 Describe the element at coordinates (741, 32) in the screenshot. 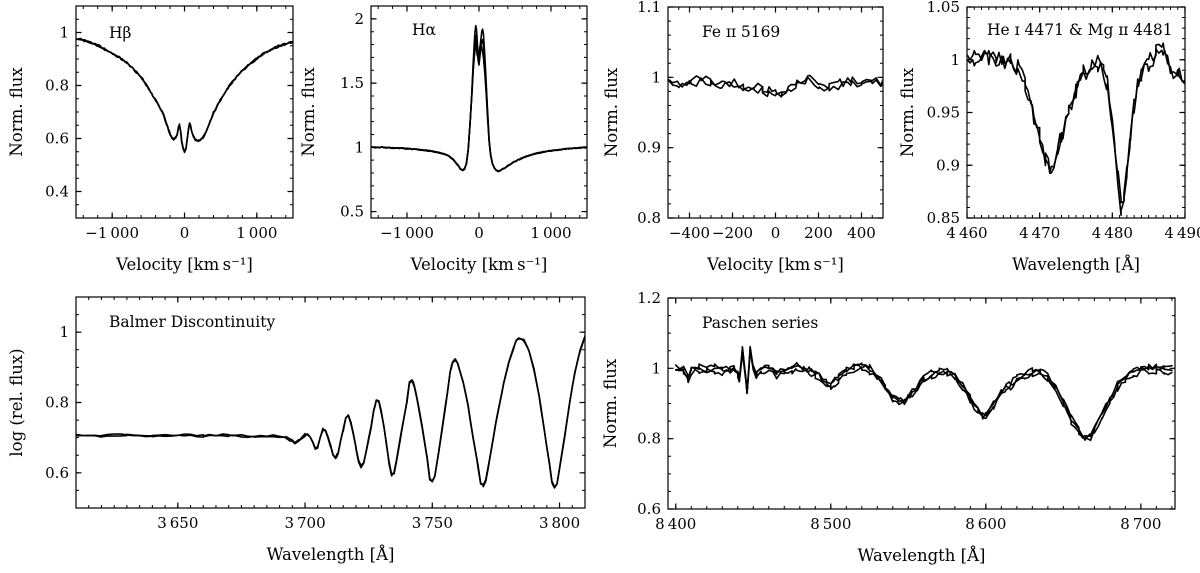

I see `panel-title: Fe ɪɪ 5169` at that location.